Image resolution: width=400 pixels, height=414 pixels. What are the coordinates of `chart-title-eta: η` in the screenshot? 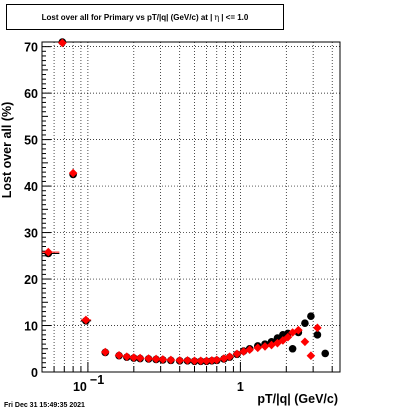 It's located at (217, 17).